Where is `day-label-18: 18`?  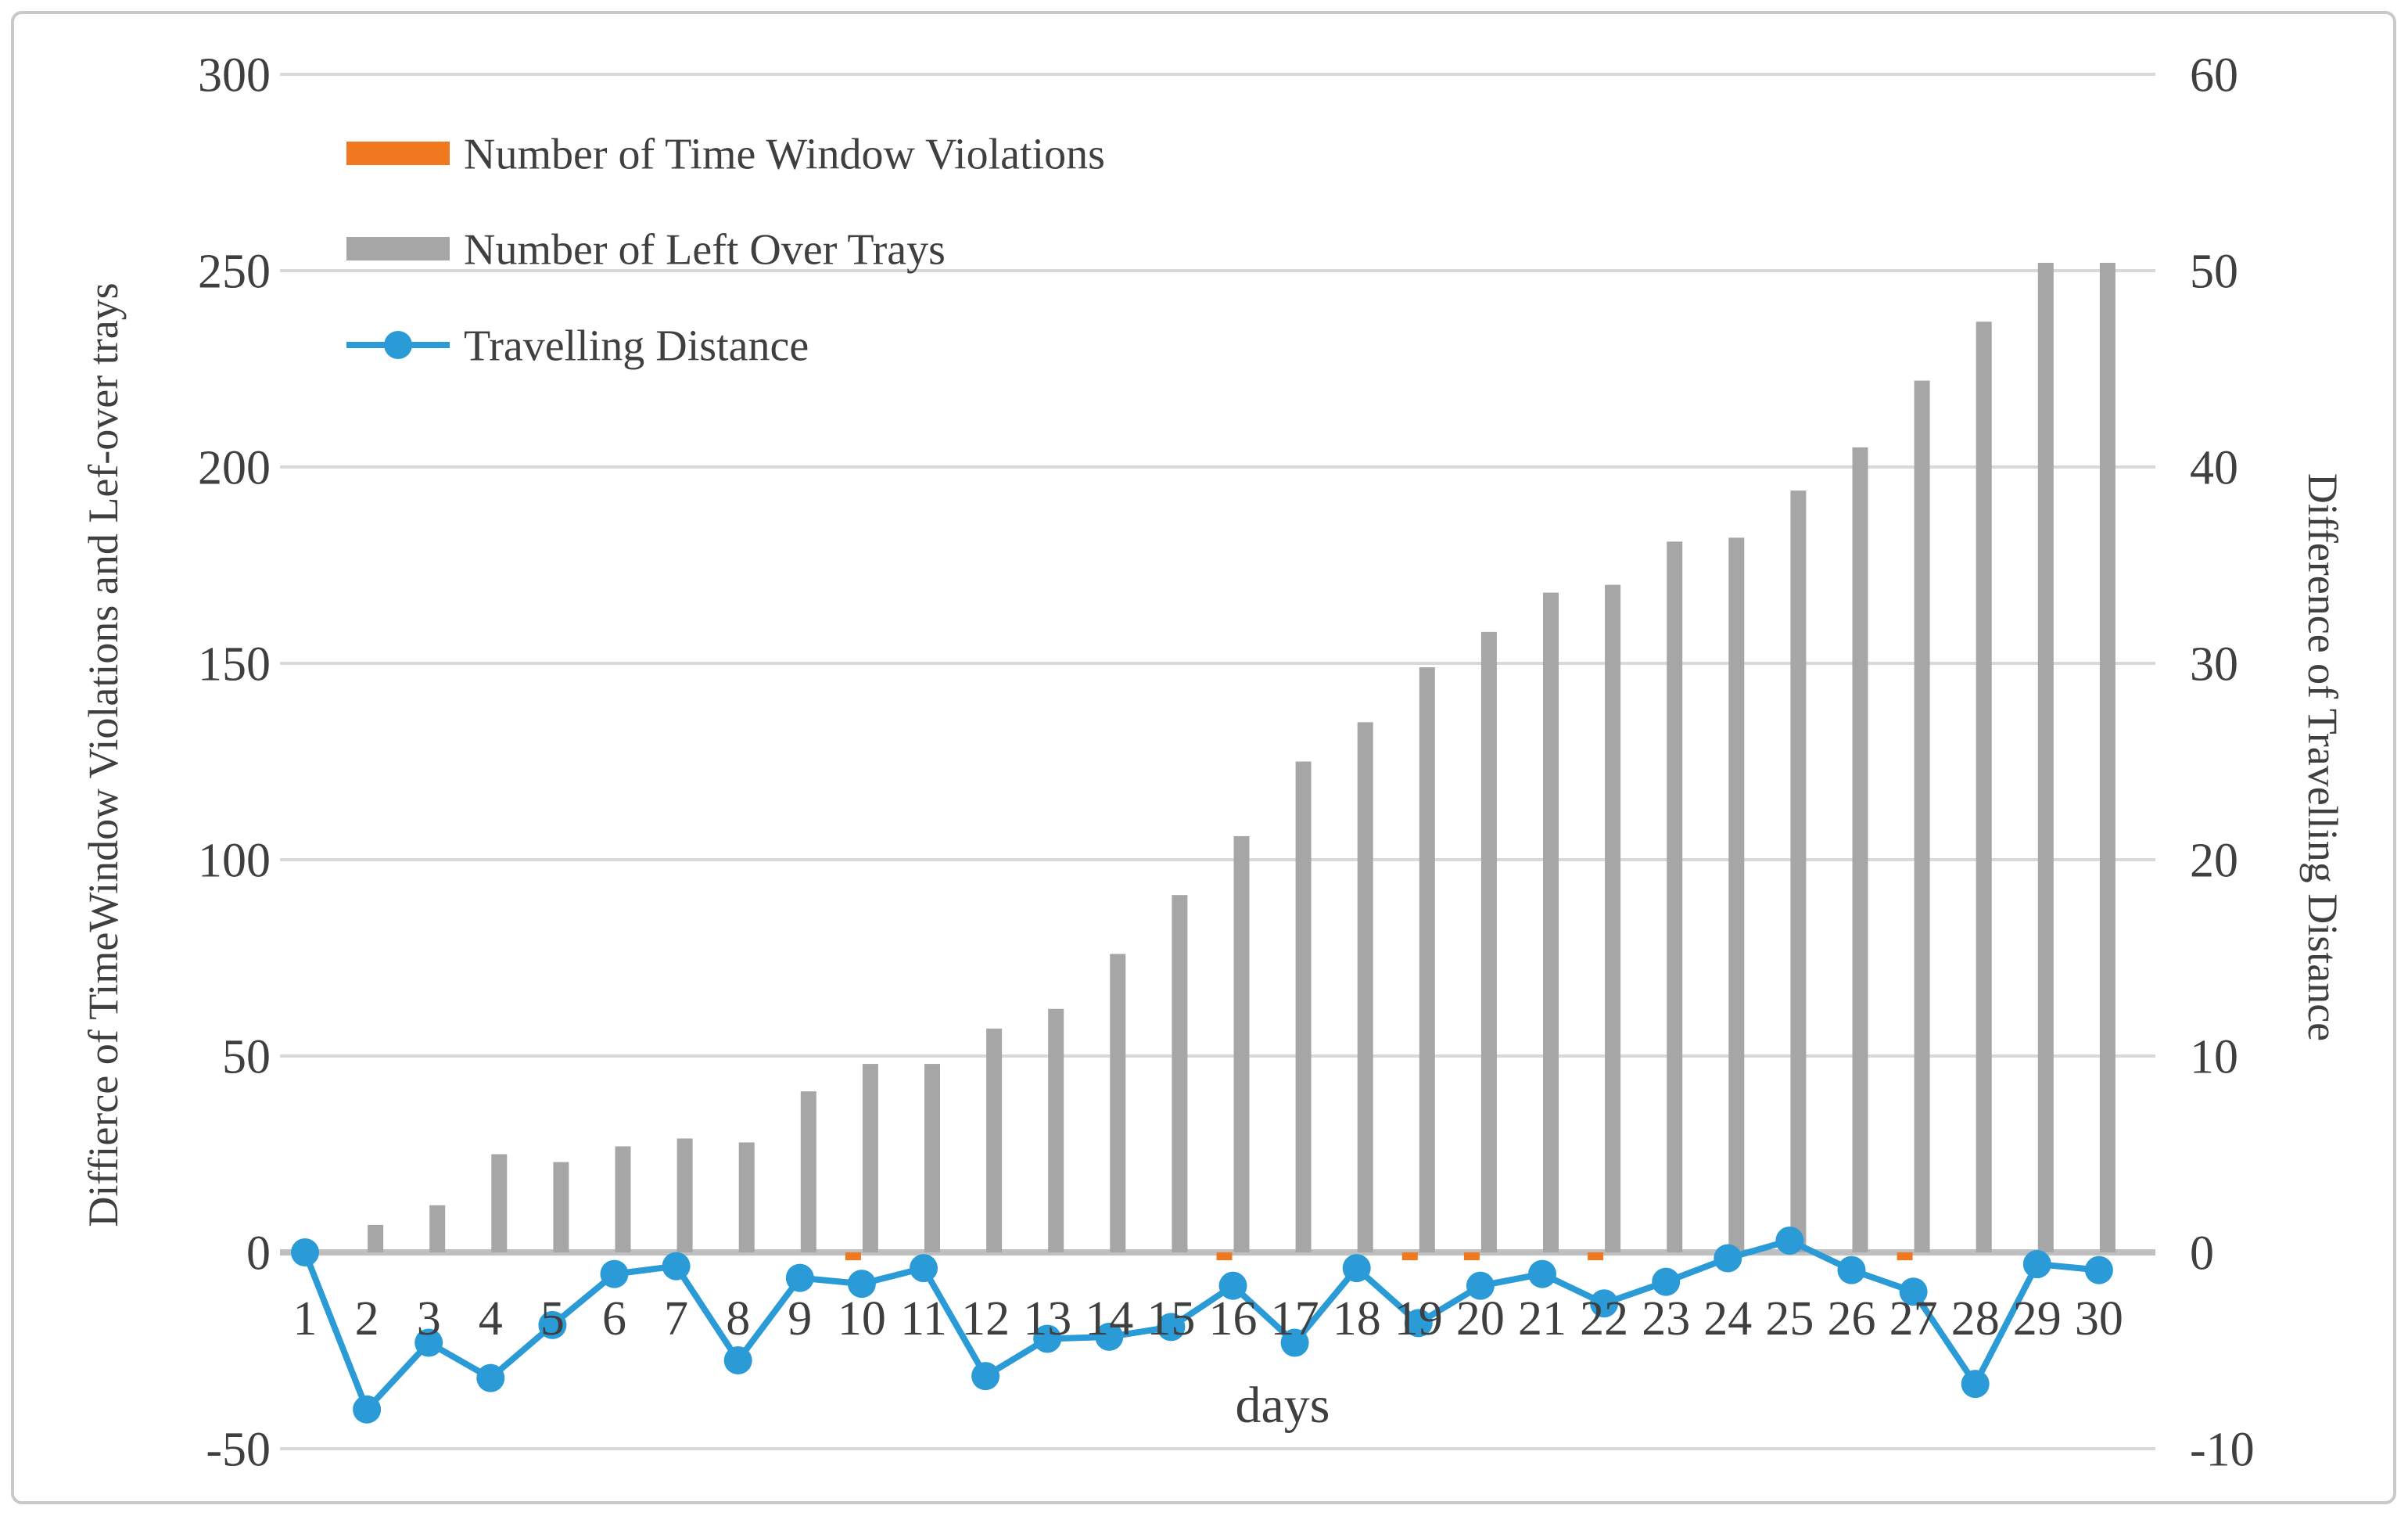
day-label-18: 18 is located at coordinates (1357, 1318).